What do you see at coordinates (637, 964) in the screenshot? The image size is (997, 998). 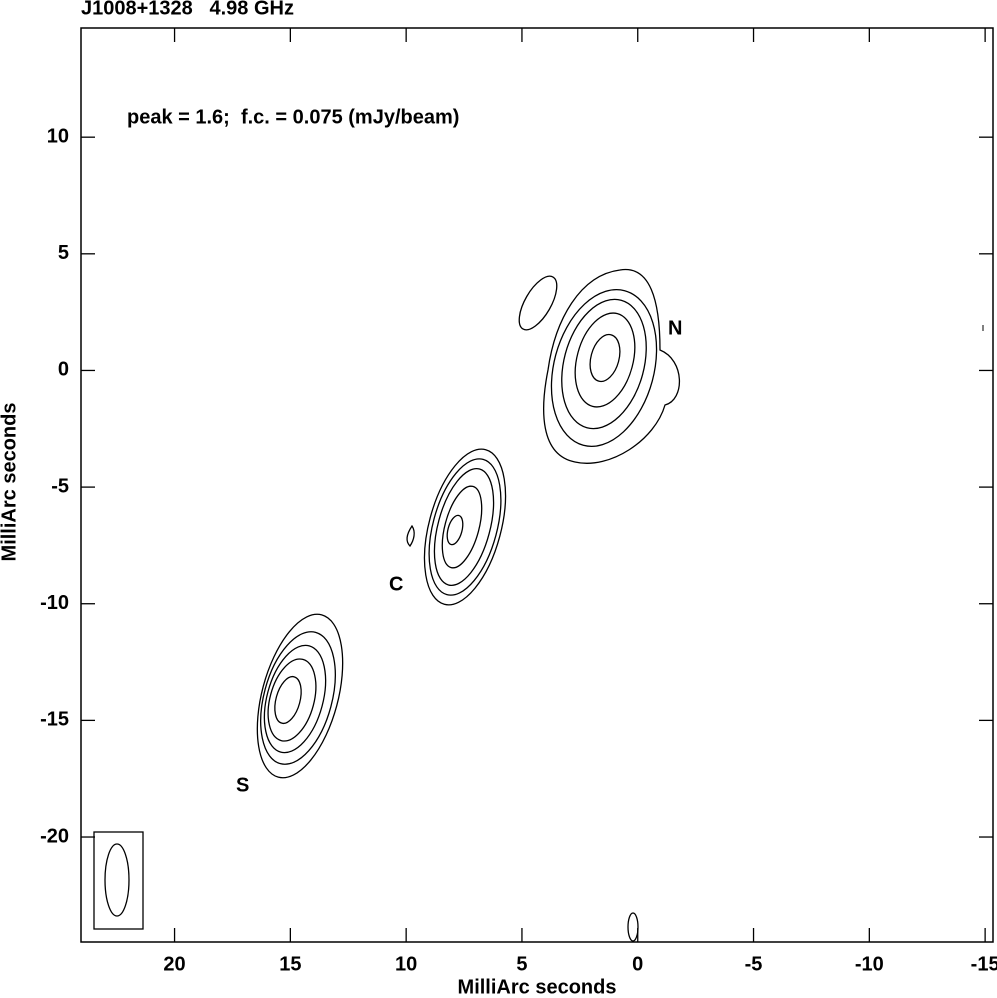 I see `x-tick-label: 0` at bounding box center [637, 964].